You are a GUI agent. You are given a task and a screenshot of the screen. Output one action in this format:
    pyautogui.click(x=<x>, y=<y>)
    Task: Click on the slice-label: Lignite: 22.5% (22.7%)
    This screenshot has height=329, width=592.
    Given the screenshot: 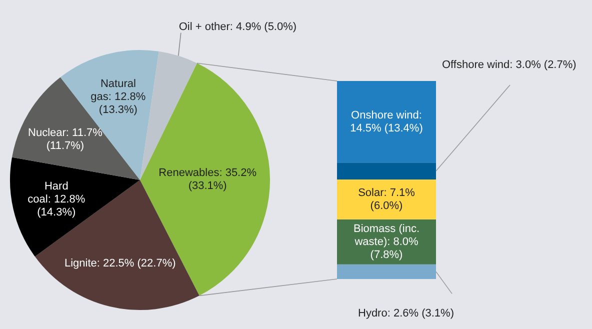 What is the action you would take?
    pyautogui.click(x=120, y=263)
    